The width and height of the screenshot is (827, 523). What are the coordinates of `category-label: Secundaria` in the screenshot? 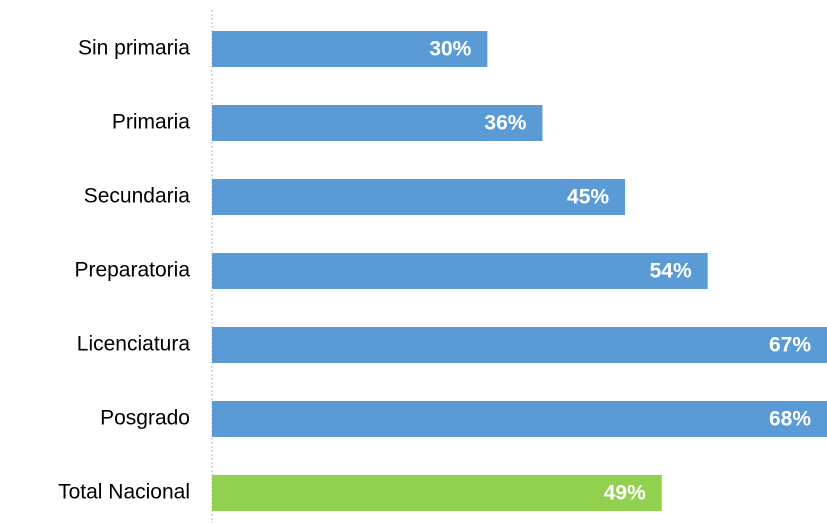 It's located at (137, 196).